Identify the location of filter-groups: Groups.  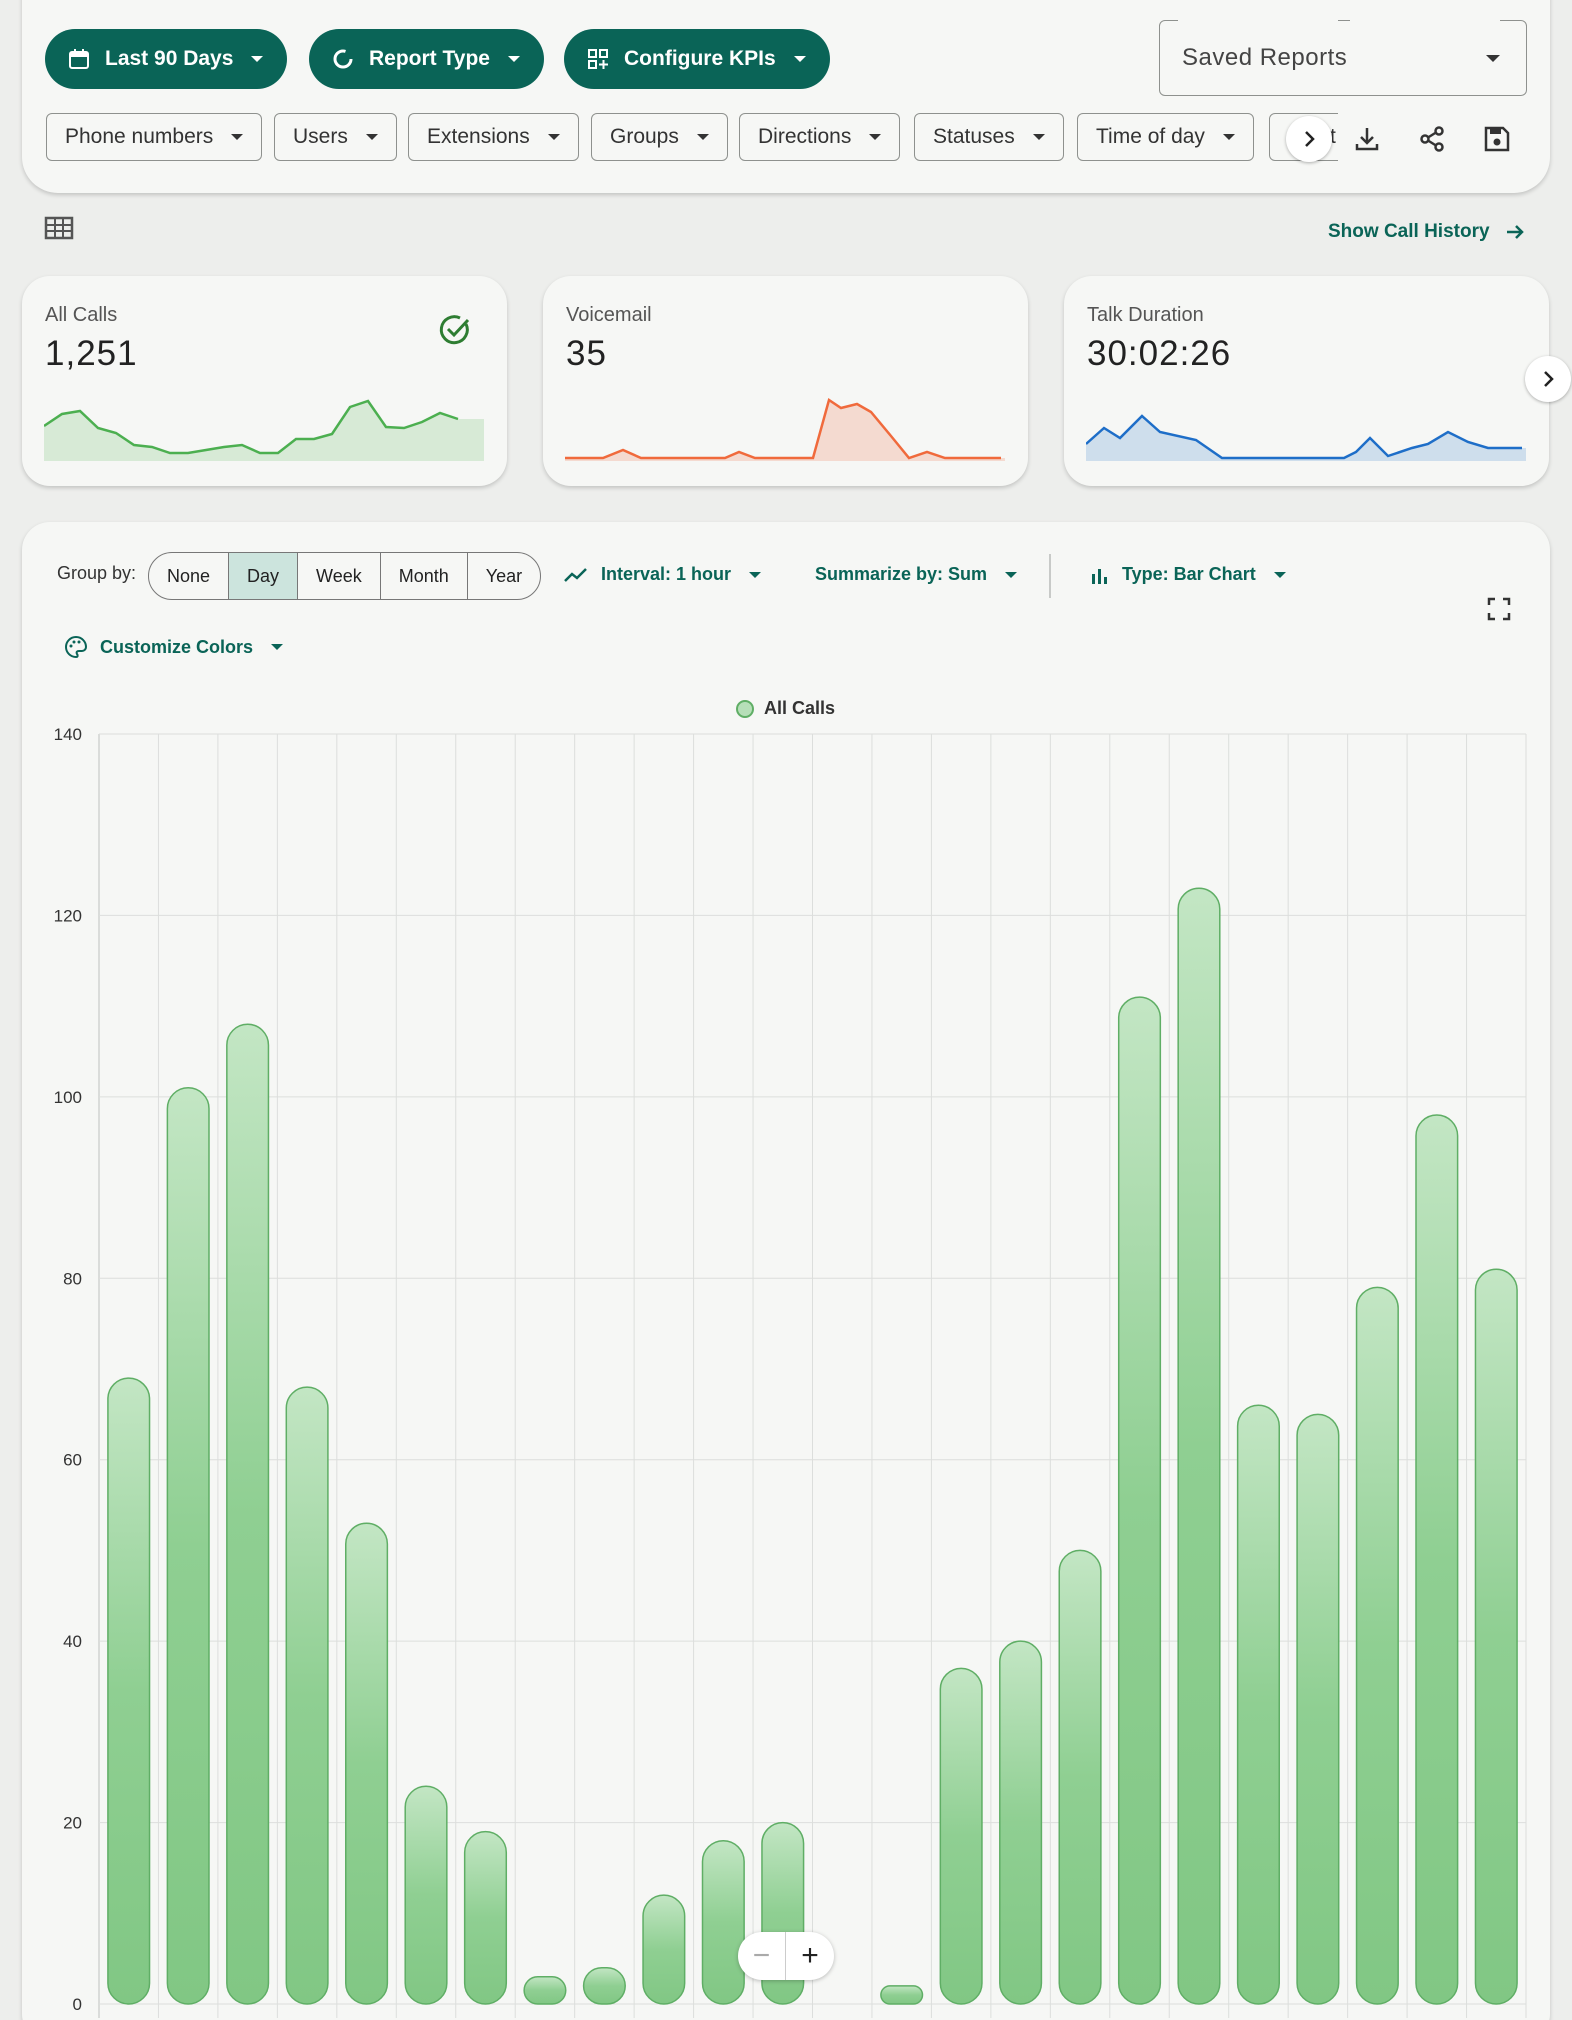
(659, 137).